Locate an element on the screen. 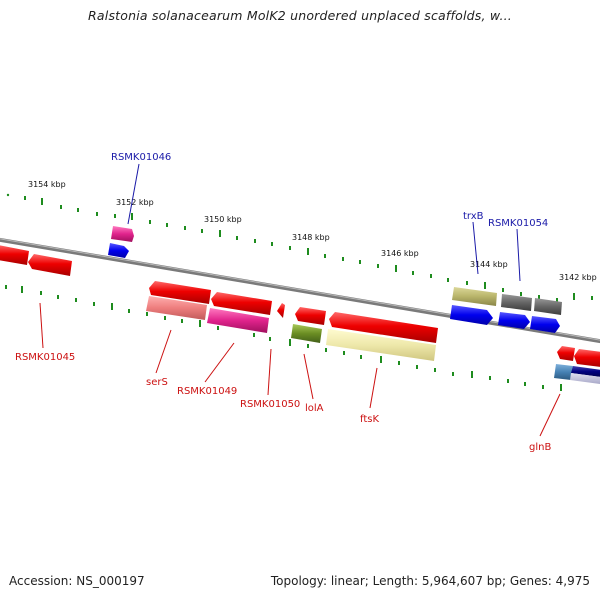 The image size is (600, 600). gene-trxb is located at coordinates (474, 296).